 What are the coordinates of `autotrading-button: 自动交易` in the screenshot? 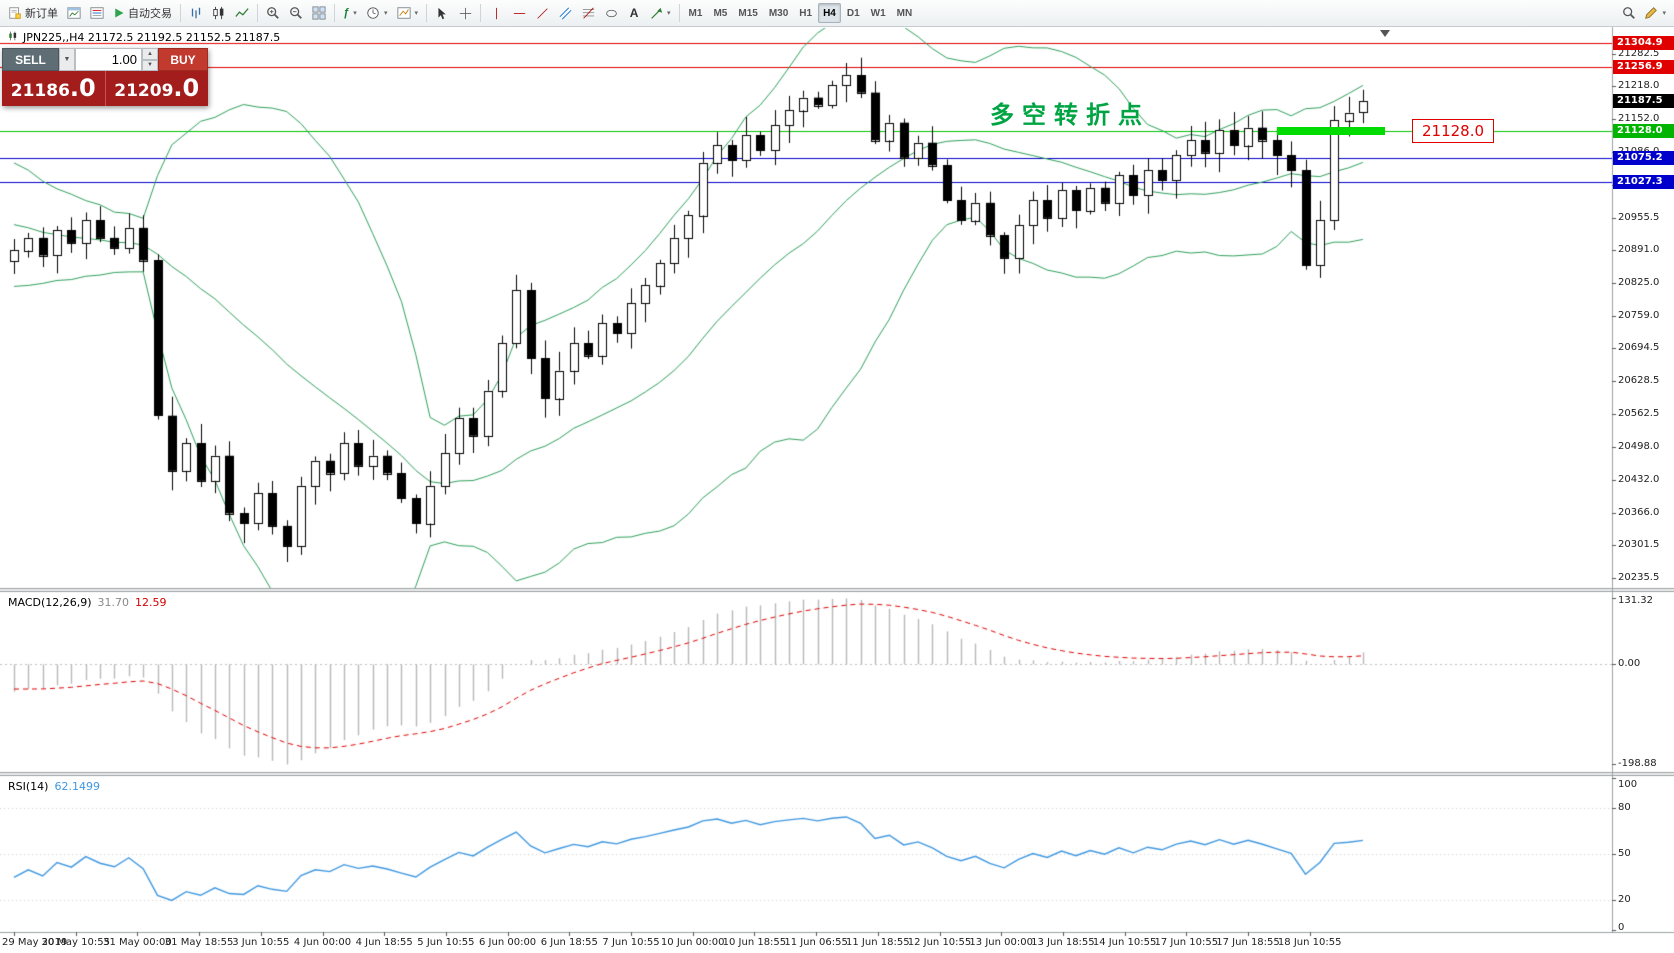 It's located at (142, 13).